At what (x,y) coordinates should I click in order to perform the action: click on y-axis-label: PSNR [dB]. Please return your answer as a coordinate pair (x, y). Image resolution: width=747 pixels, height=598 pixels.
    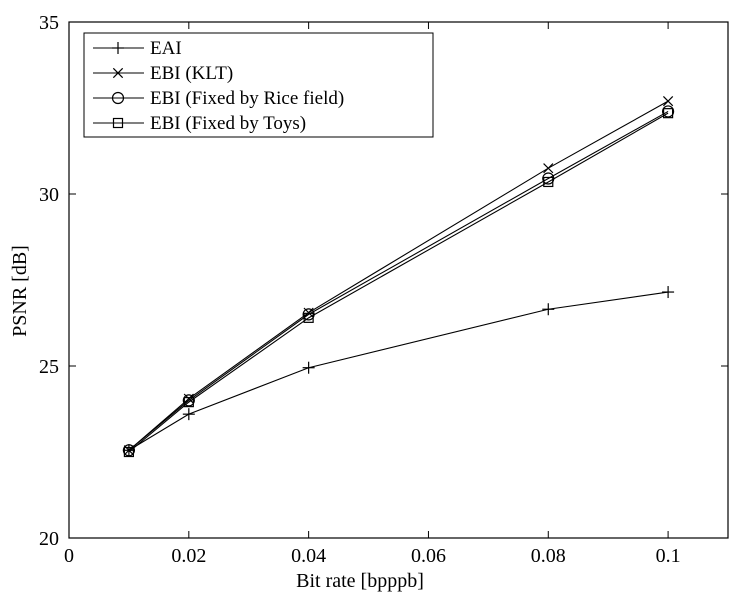
    Looking at the image, I should click on (20, 291).